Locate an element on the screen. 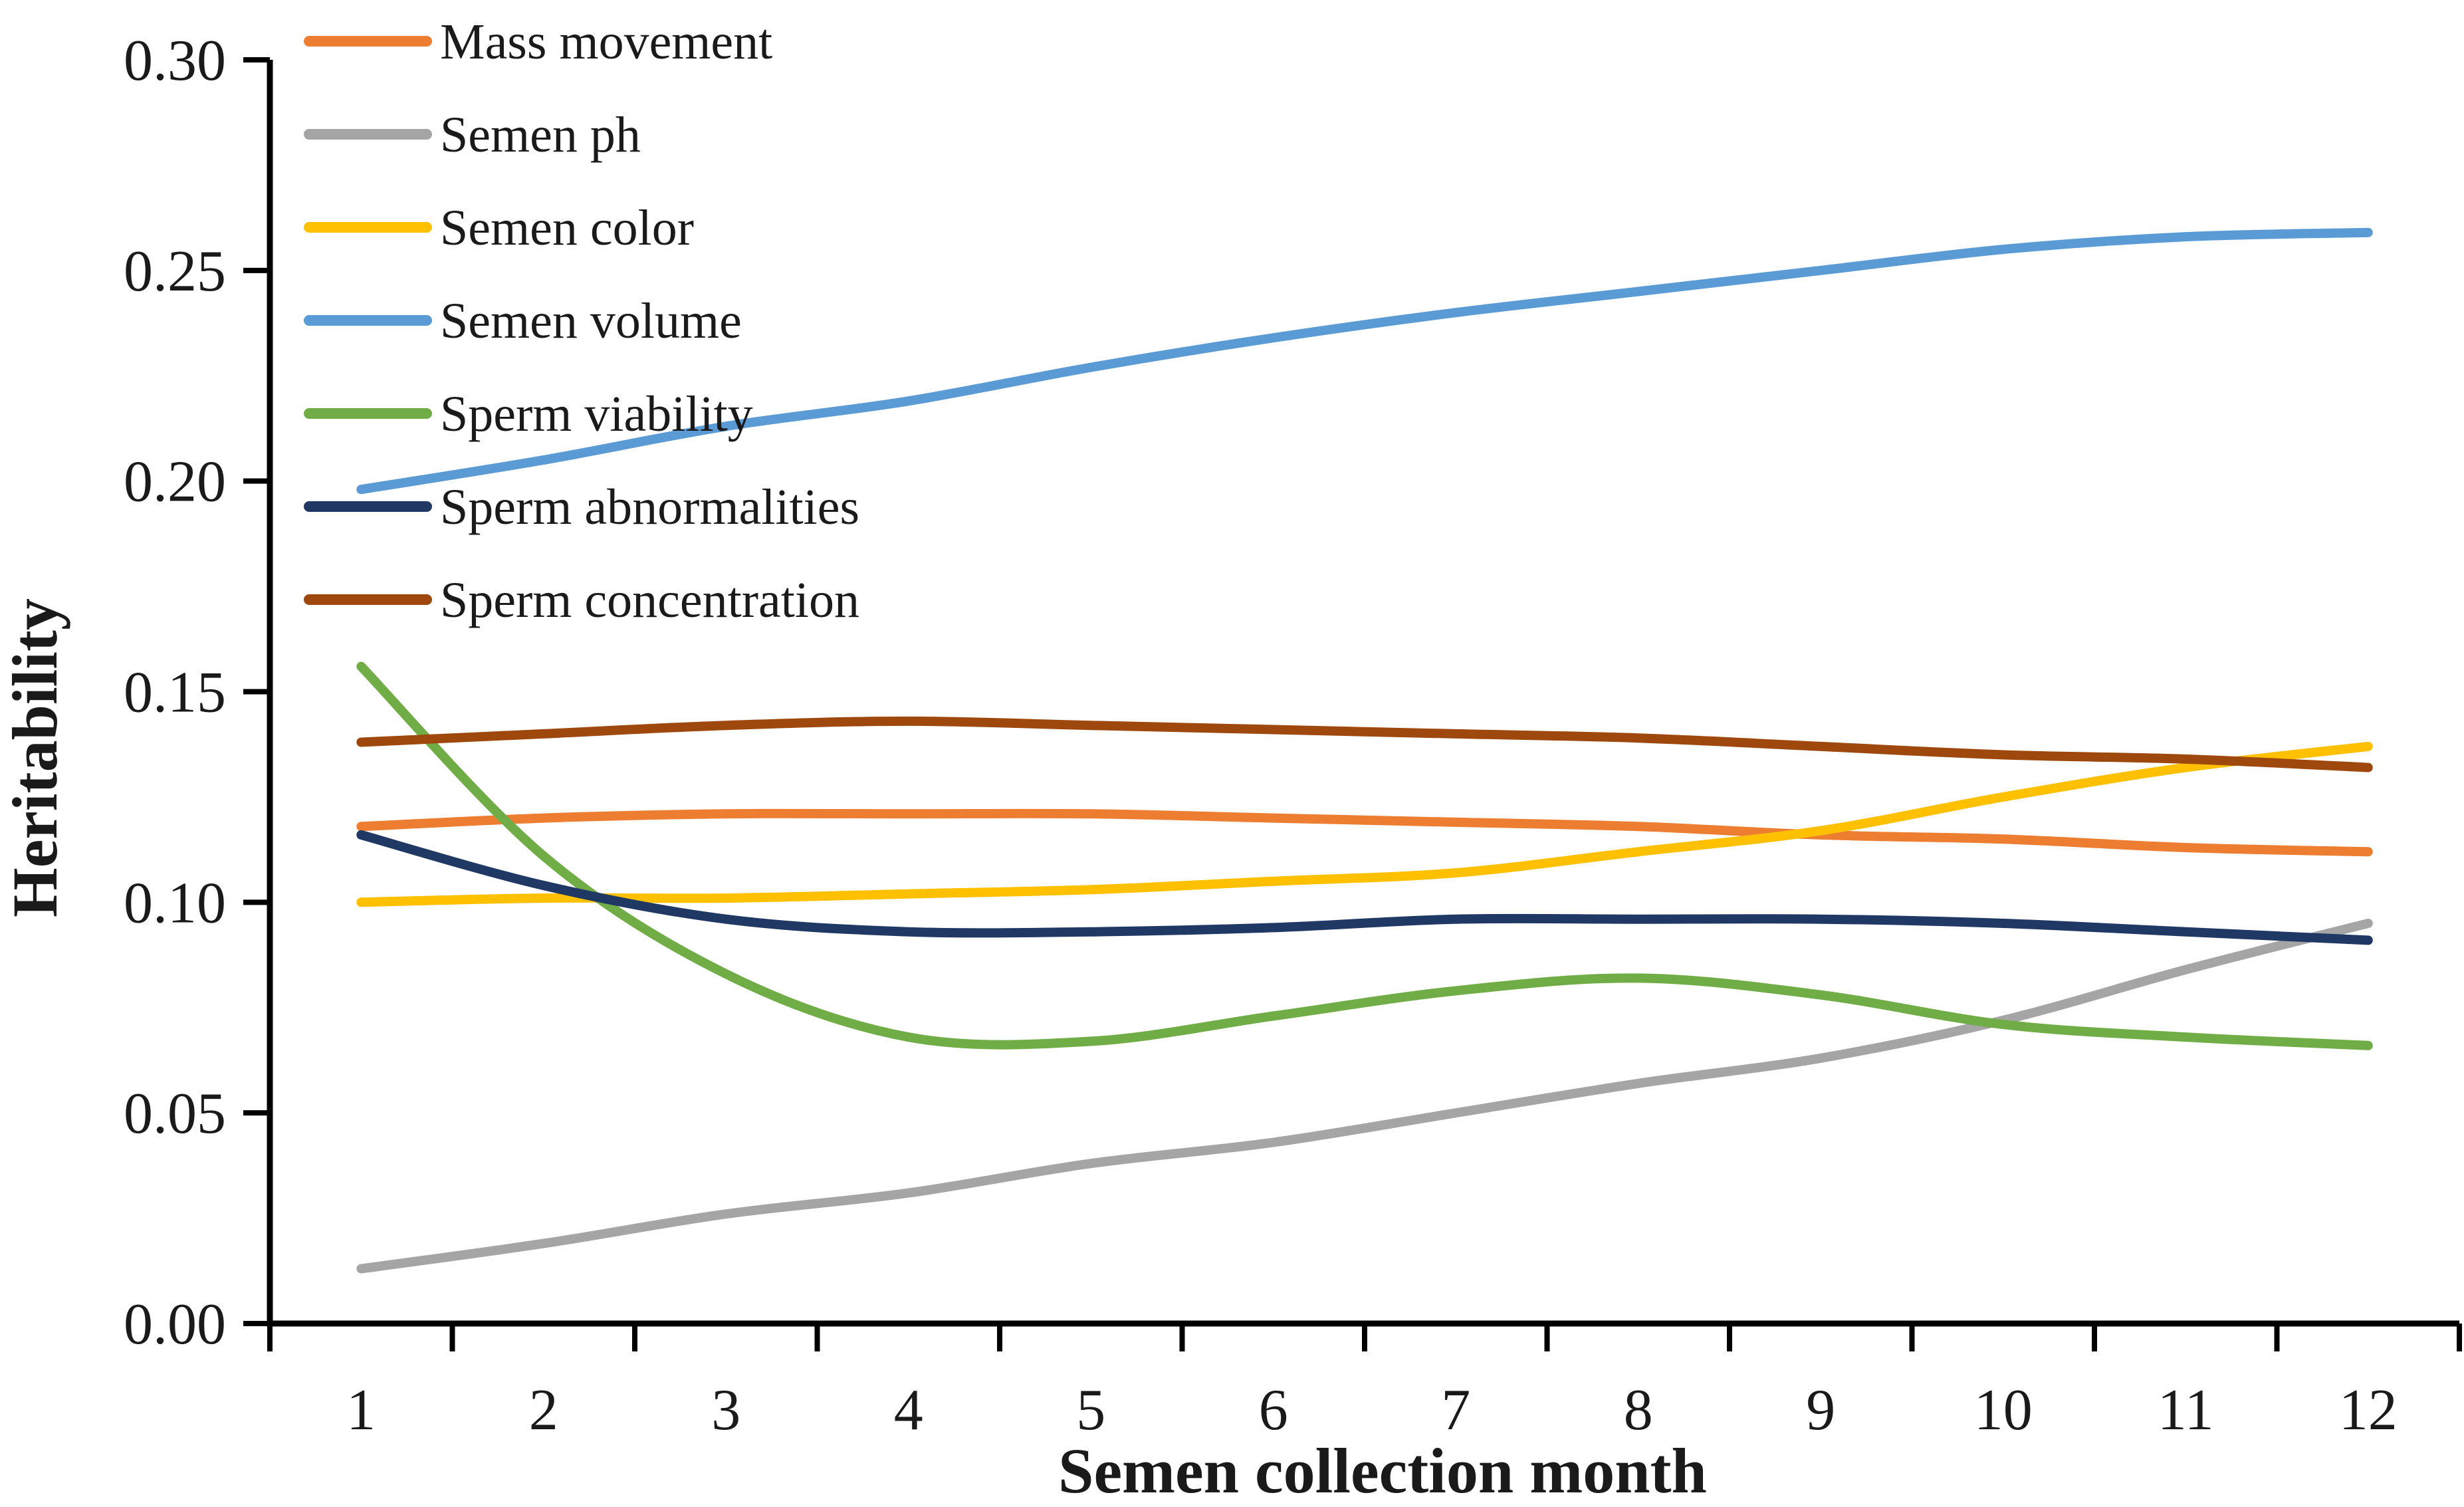  legend-item-sperm-viability: Sperm viability is located at coordinates (528, 414).